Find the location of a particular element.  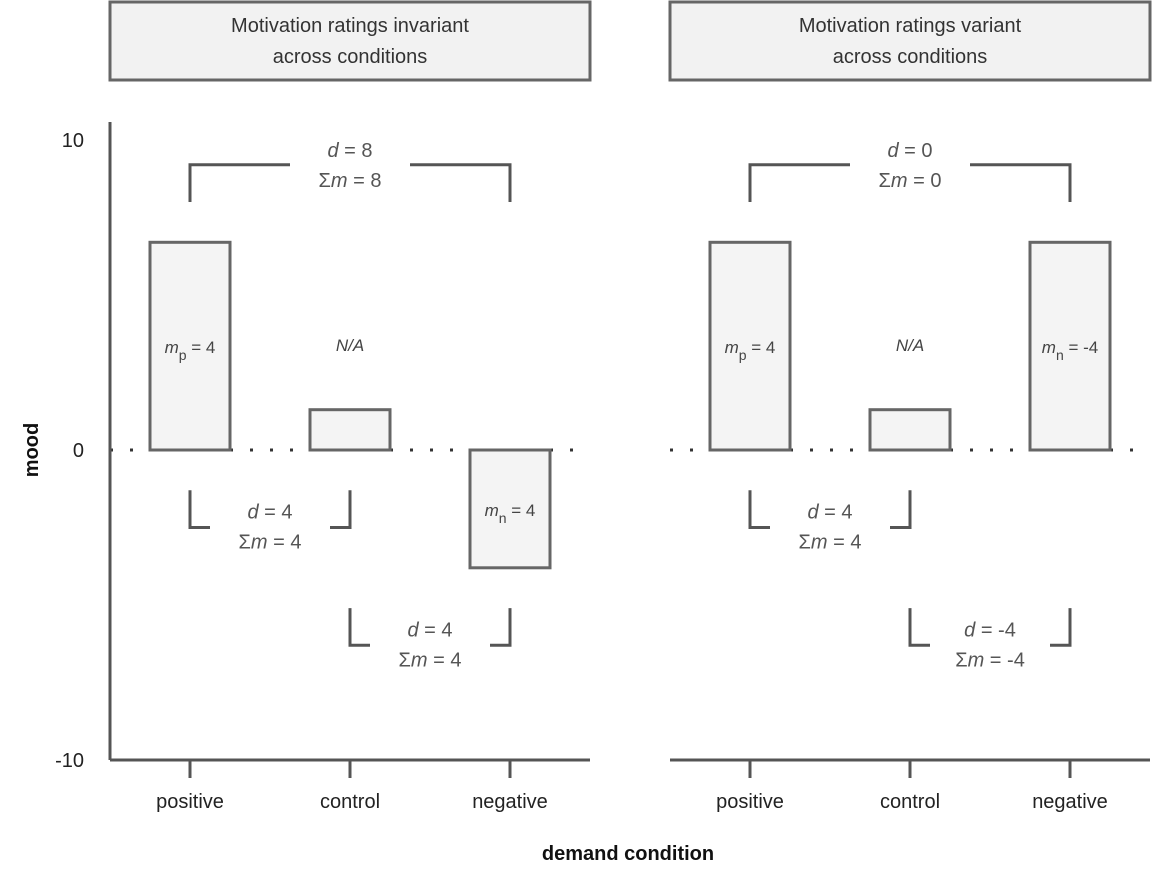

strip-title-line: Motivation ratings invariant is located at coordinates (350, 26).